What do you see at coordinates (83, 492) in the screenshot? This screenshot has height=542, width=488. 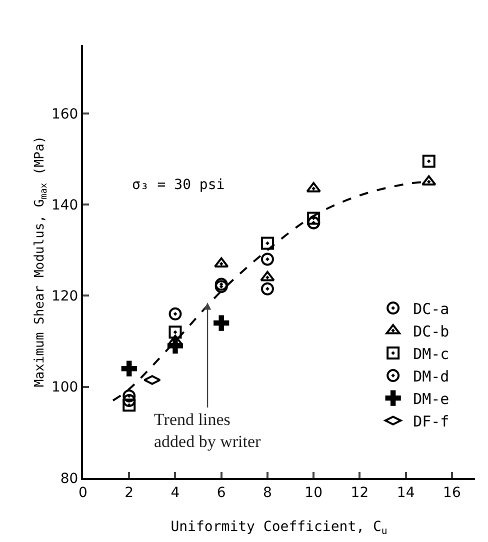 I see `x-tick-label: 0` at bounding box center [83, 492].